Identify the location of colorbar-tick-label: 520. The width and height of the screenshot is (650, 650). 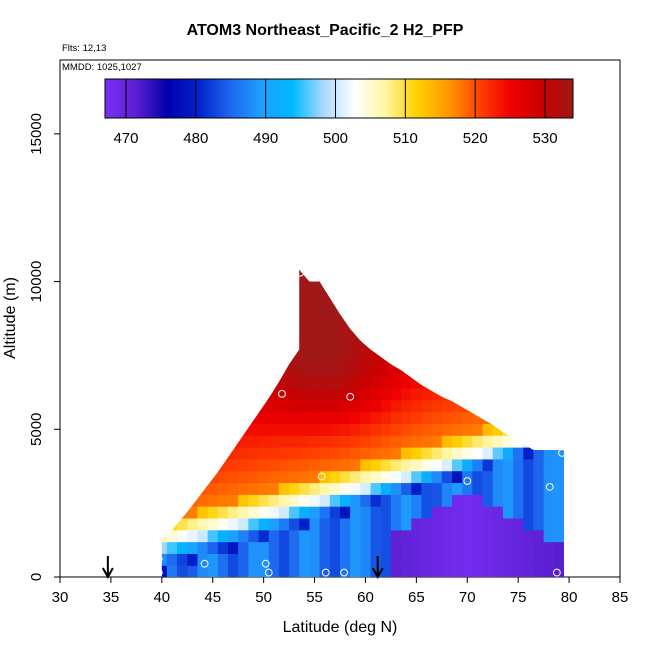
(475, 138).